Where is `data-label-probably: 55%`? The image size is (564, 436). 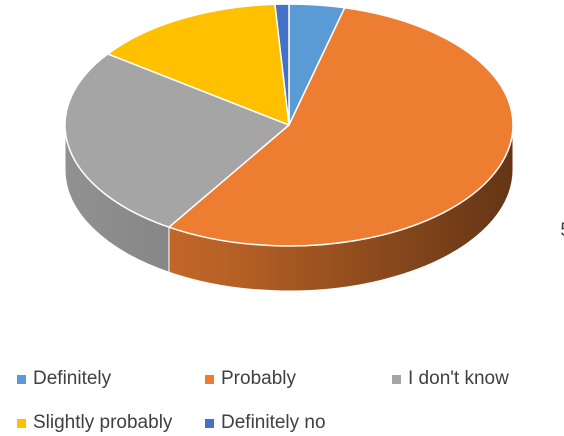
data-label-probably: 55% is located at coordinates (562, 230).